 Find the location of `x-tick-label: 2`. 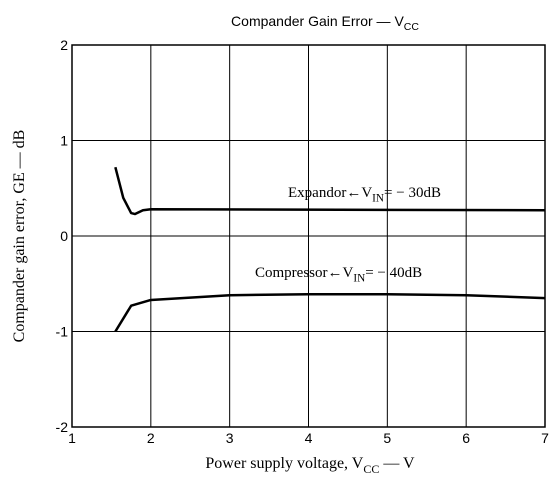

x-tick-label: 2 is located at coordinates (151, 438).